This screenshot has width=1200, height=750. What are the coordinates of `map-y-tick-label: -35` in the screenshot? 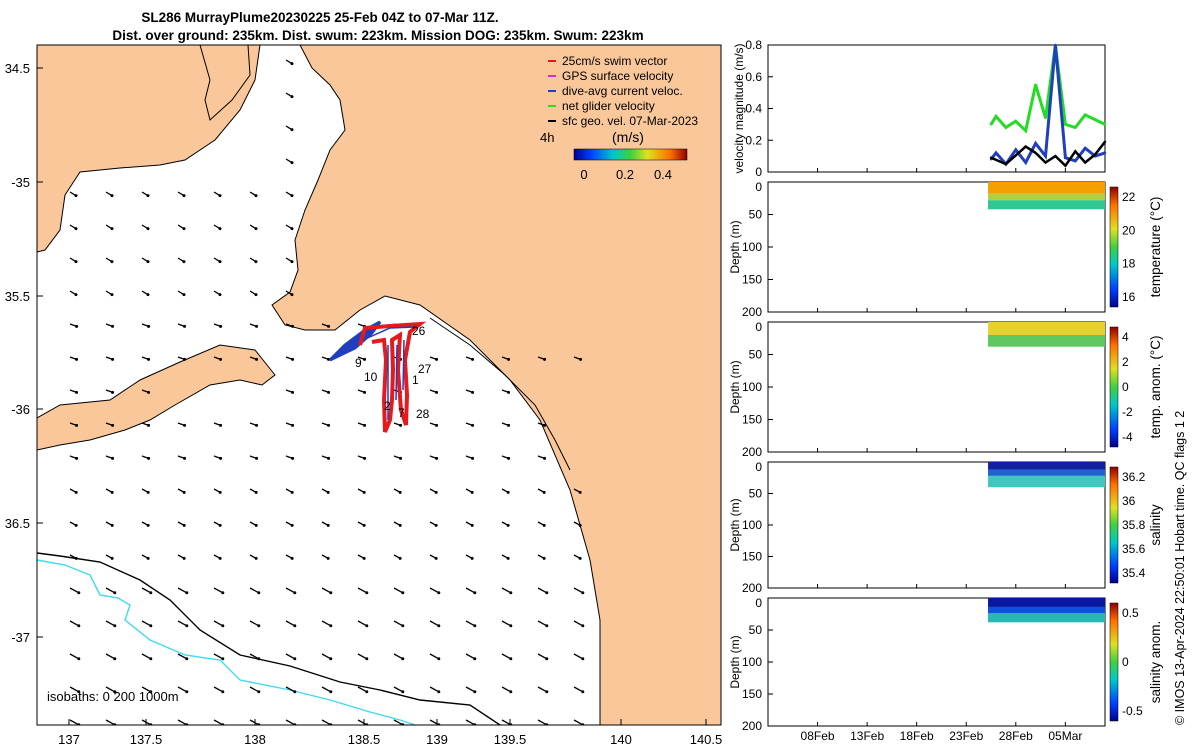 It's located at (20, 182).